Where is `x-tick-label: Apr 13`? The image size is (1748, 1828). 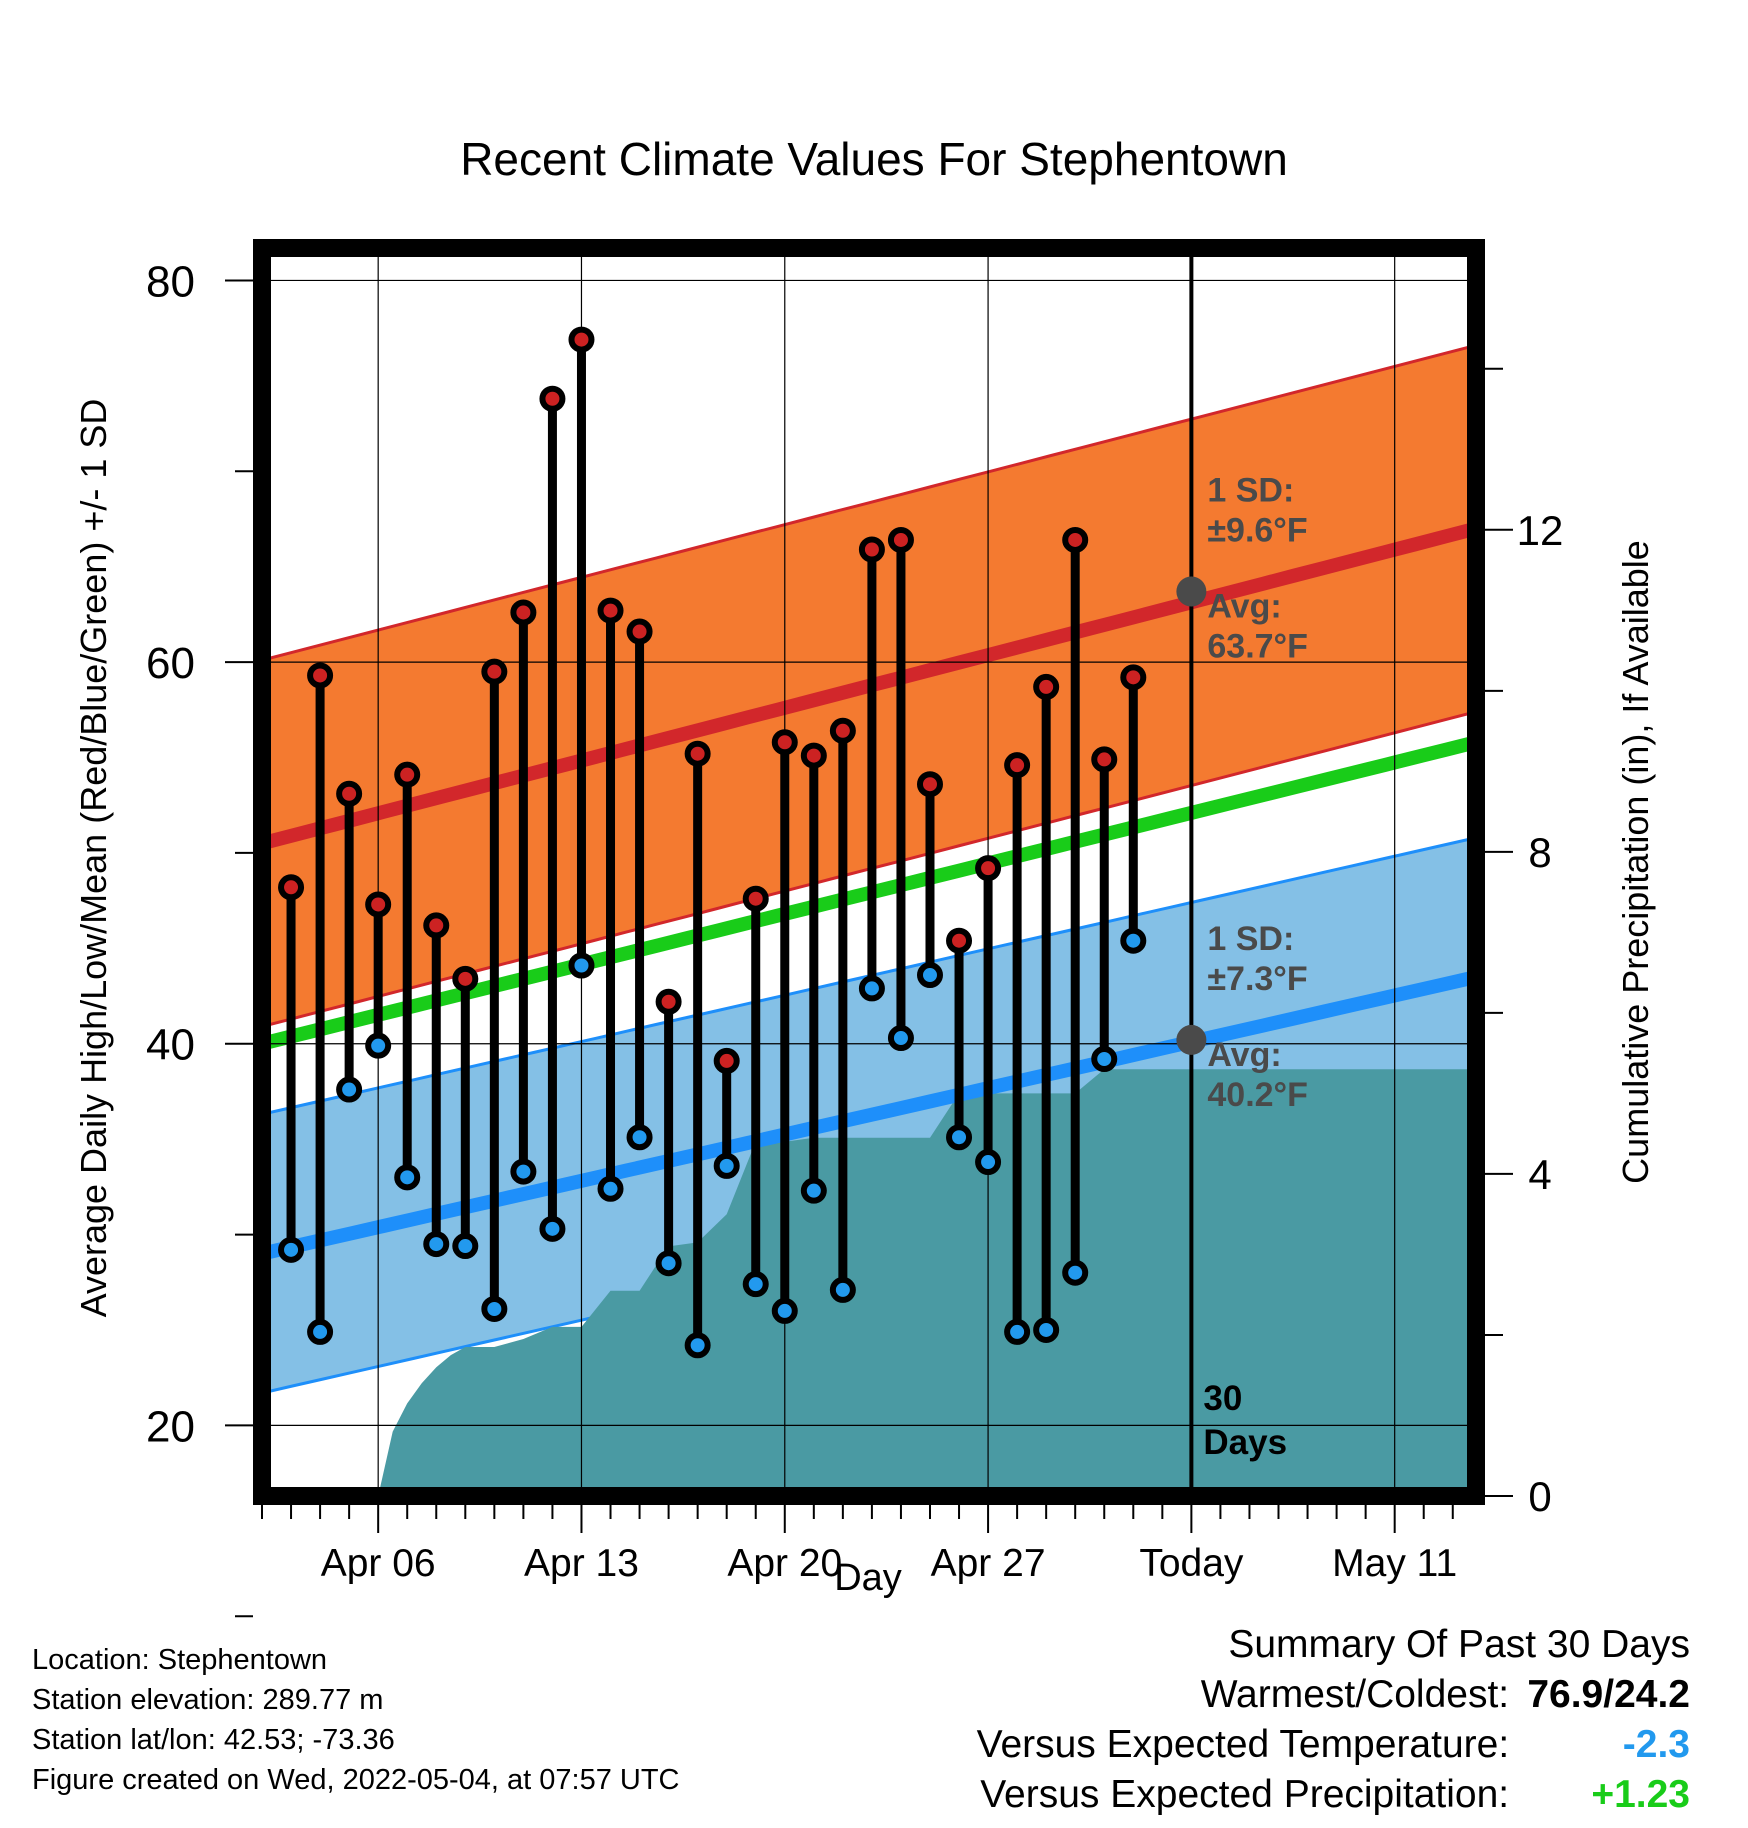 x-tick-label: Apr 13 is located at coordinates (581, 1563).